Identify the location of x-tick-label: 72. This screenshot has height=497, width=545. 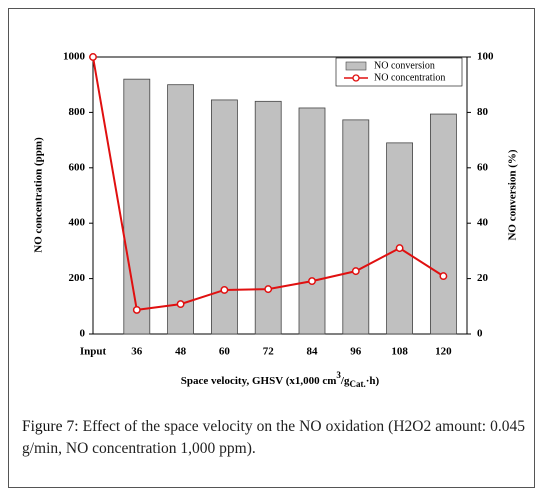
(269, 352).